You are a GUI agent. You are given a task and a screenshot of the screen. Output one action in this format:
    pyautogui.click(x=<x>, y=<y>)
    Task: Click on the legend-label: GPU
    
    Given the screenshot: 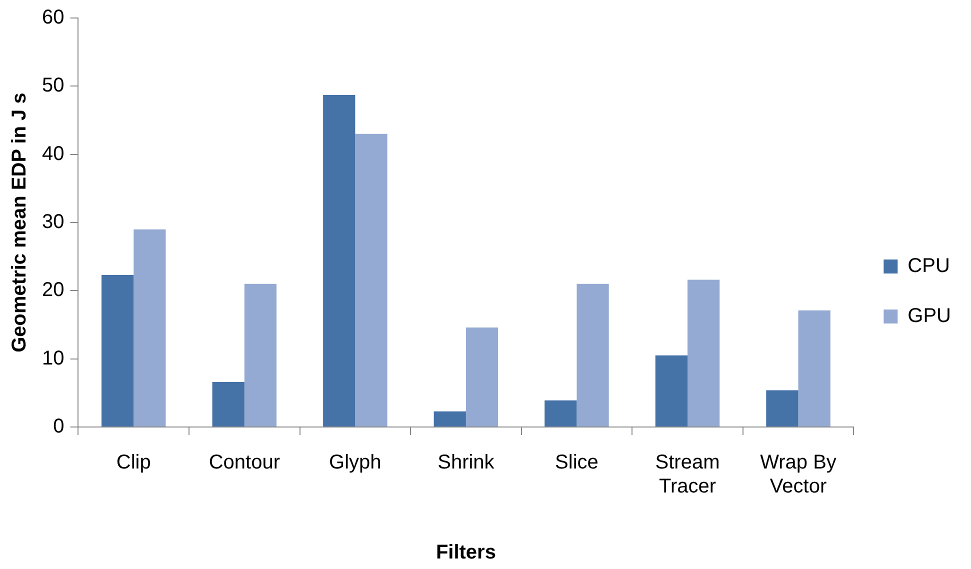 What is the action you would take?
    pyautogui.click(x=930, y=316)
    